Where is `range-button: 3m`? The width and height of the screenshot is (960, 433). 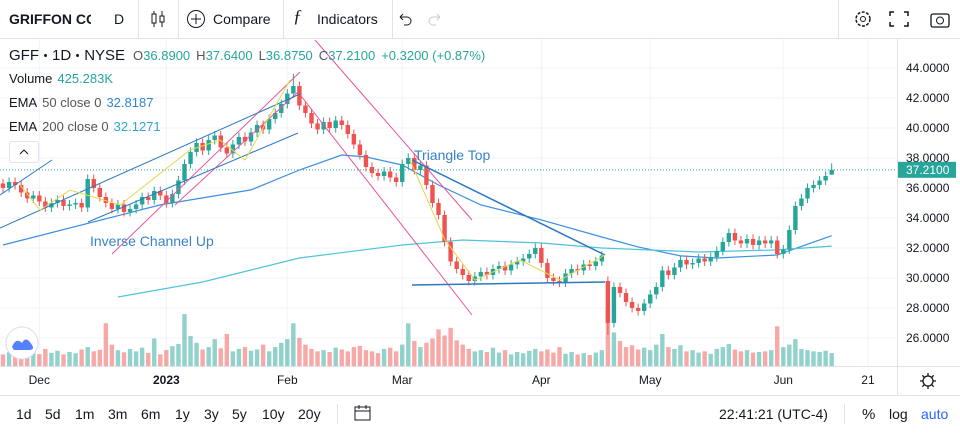
range-button: 3m is located at coordinates (118, 414).